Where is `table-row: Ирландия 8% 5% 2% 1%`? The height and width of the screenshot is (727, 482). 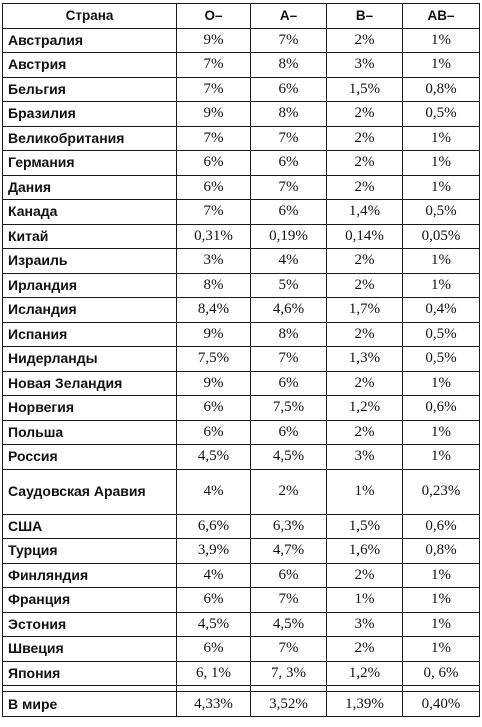 table-row: Ирландия 8% 5% 2% 1% is located at coordinates (241, 285).